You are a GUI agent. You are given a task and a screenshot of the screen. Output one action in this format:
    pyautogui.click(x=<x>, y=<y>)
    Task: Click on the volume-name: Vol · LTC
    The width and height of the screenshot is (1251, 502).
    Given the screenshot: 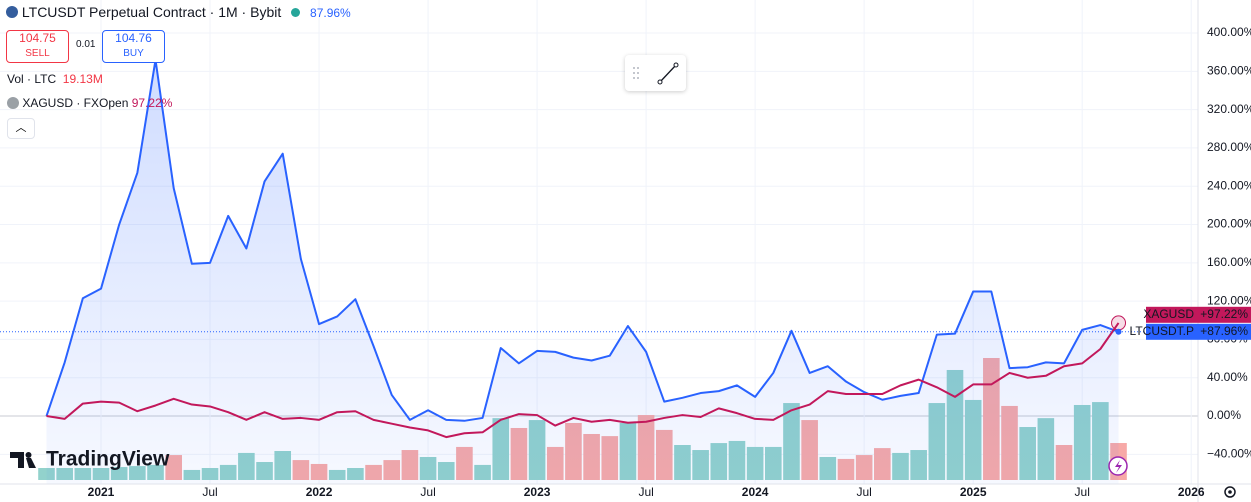 What is the action you would take?
    pyautogui.click(x=32, y=79)
    